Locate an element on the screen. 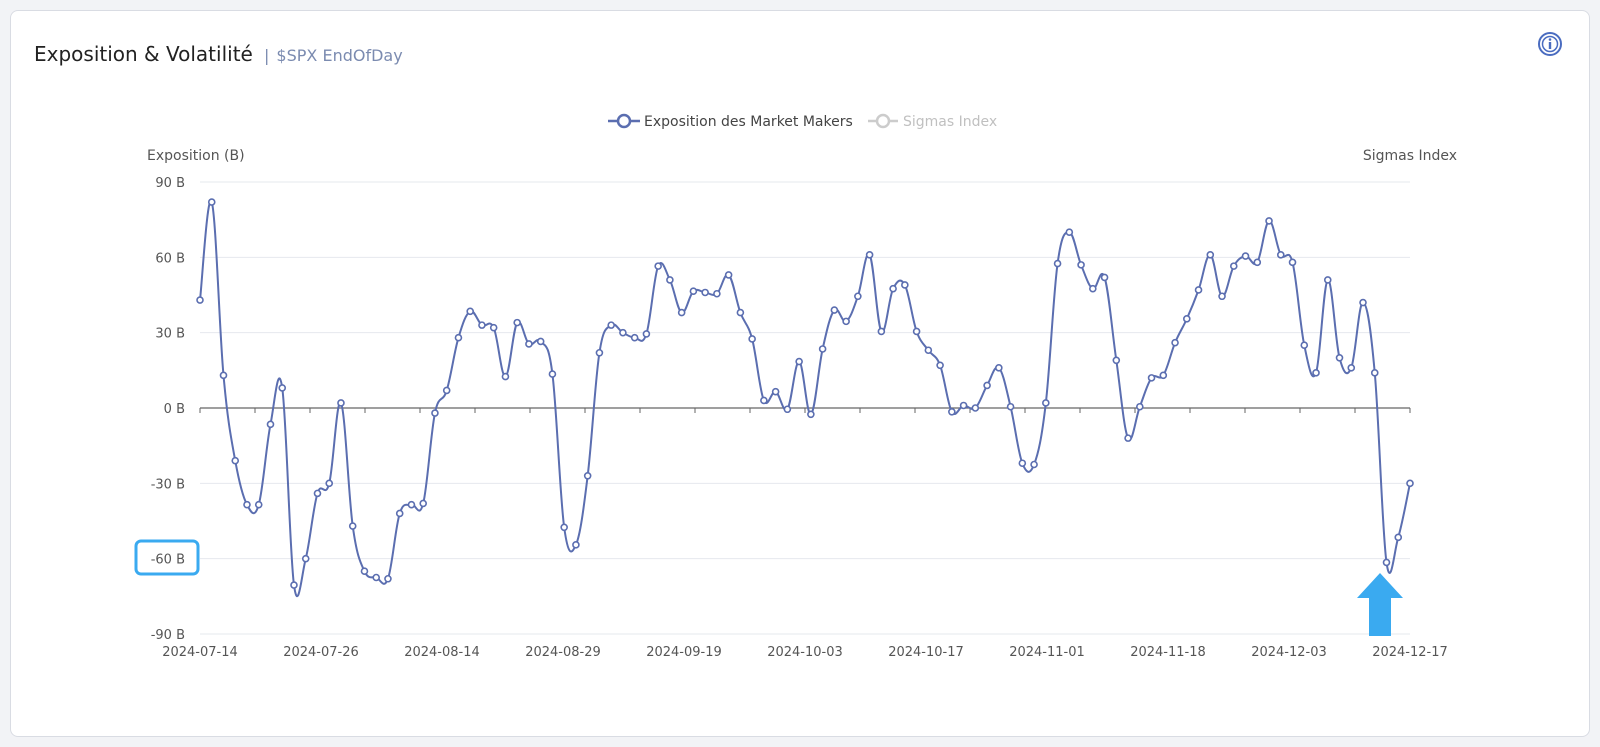 The image size is (1600, 747). legend-item-sigmas: Sigmas Index is located at coordinates (932, 121).